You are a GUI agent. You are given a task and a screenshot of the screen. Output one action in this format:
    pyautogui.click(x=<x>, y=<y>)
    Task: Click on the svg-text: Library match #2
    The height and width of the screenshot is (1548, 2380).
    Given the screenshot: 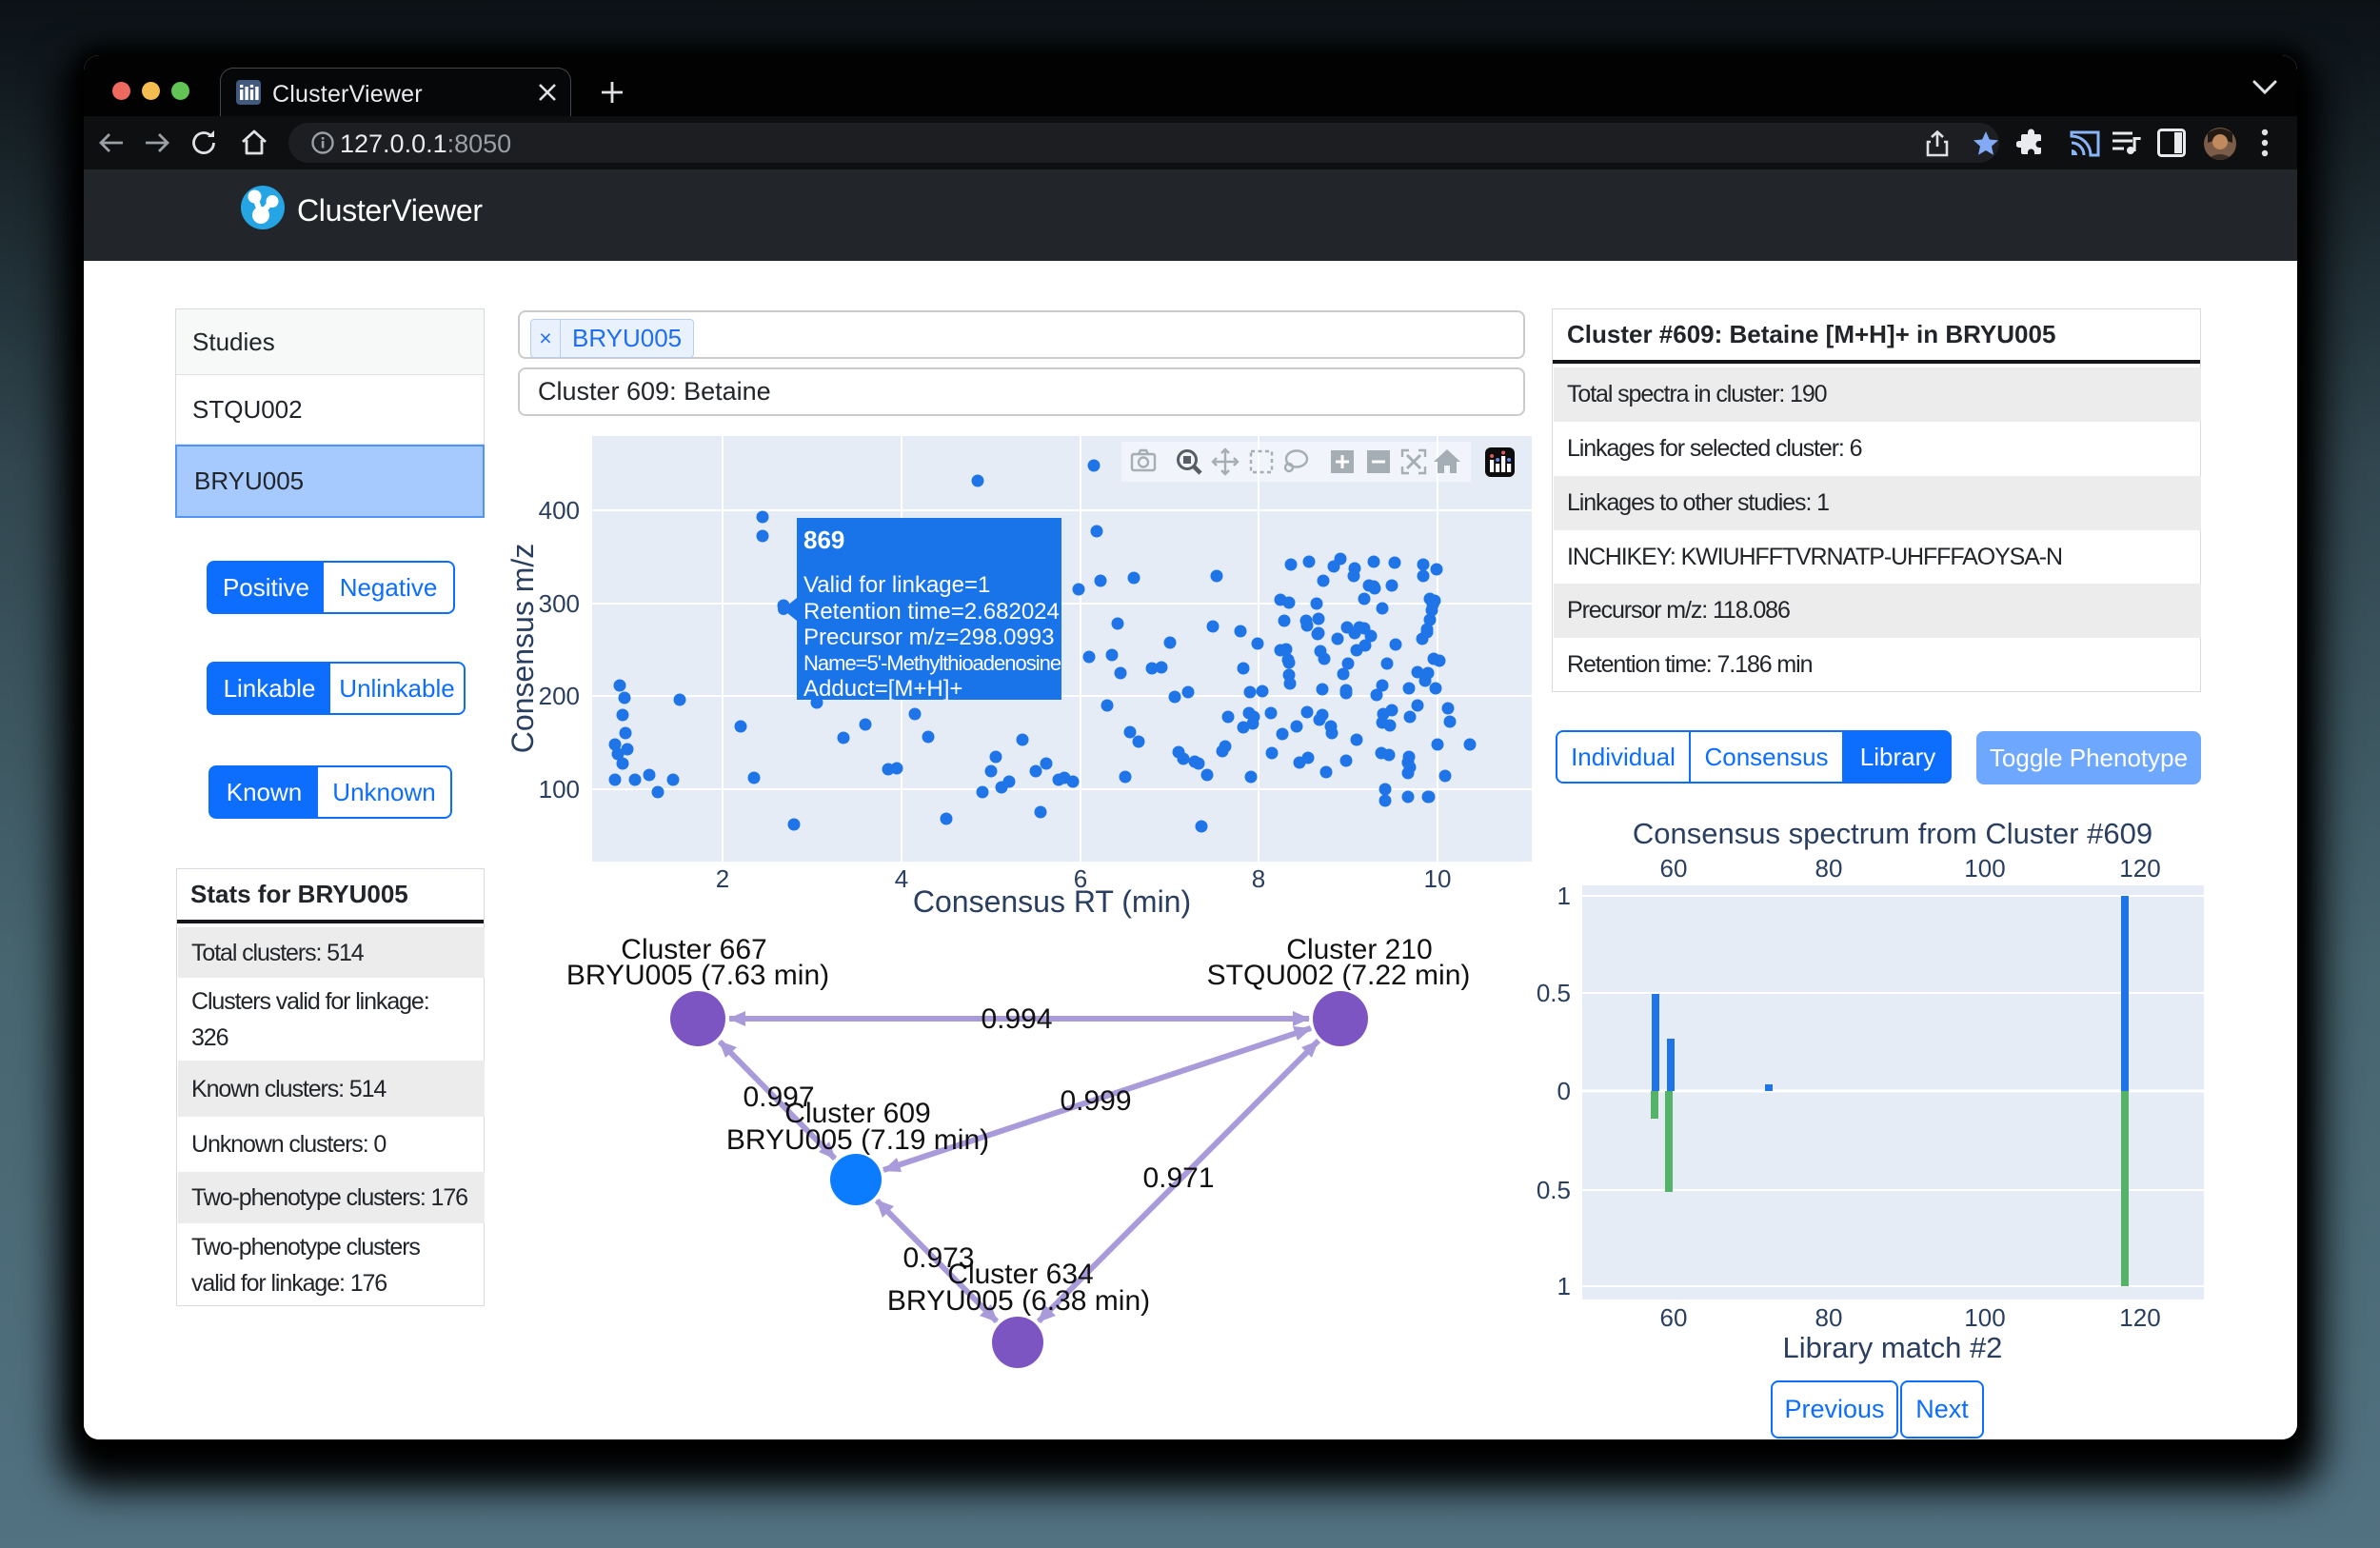 What is the action you would take?
    pyautogui.click(x=1893, y=1348)
    